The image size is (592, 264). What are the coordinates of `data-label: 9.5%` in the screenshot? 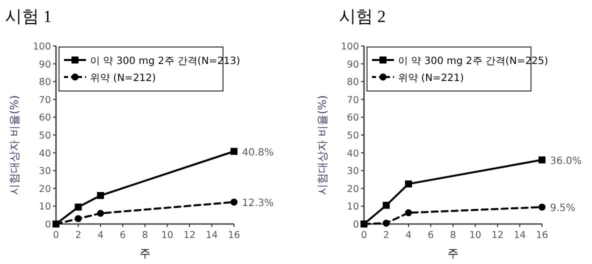 It's located at (563, 208).